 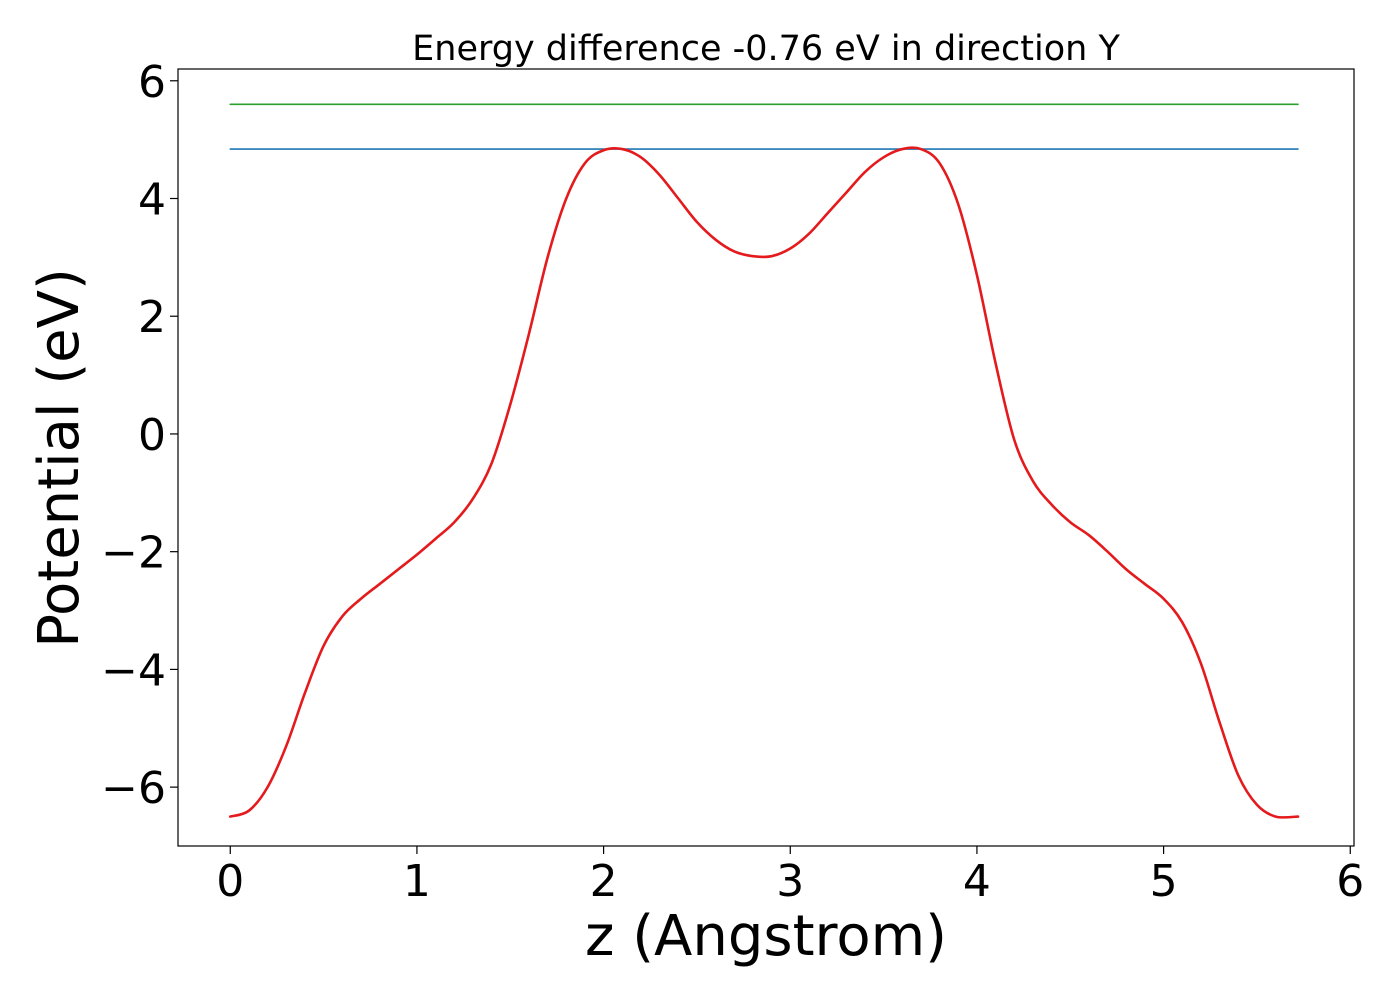 I want to click on y-tick-label: 4, so click(x=152, y=200).